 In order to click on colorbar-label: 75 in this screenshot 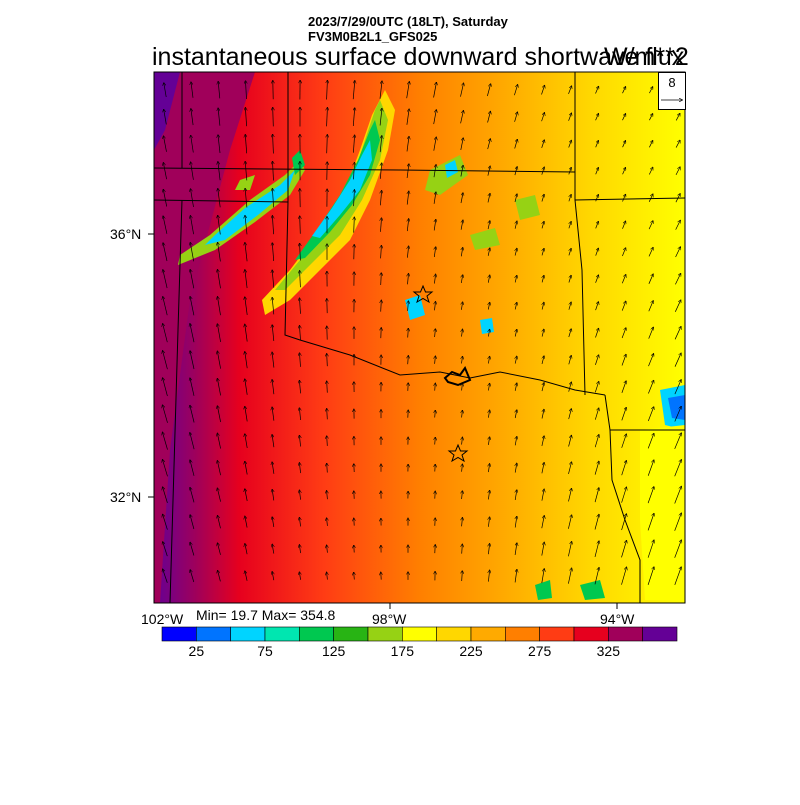, I will do `click(265, 651)`.